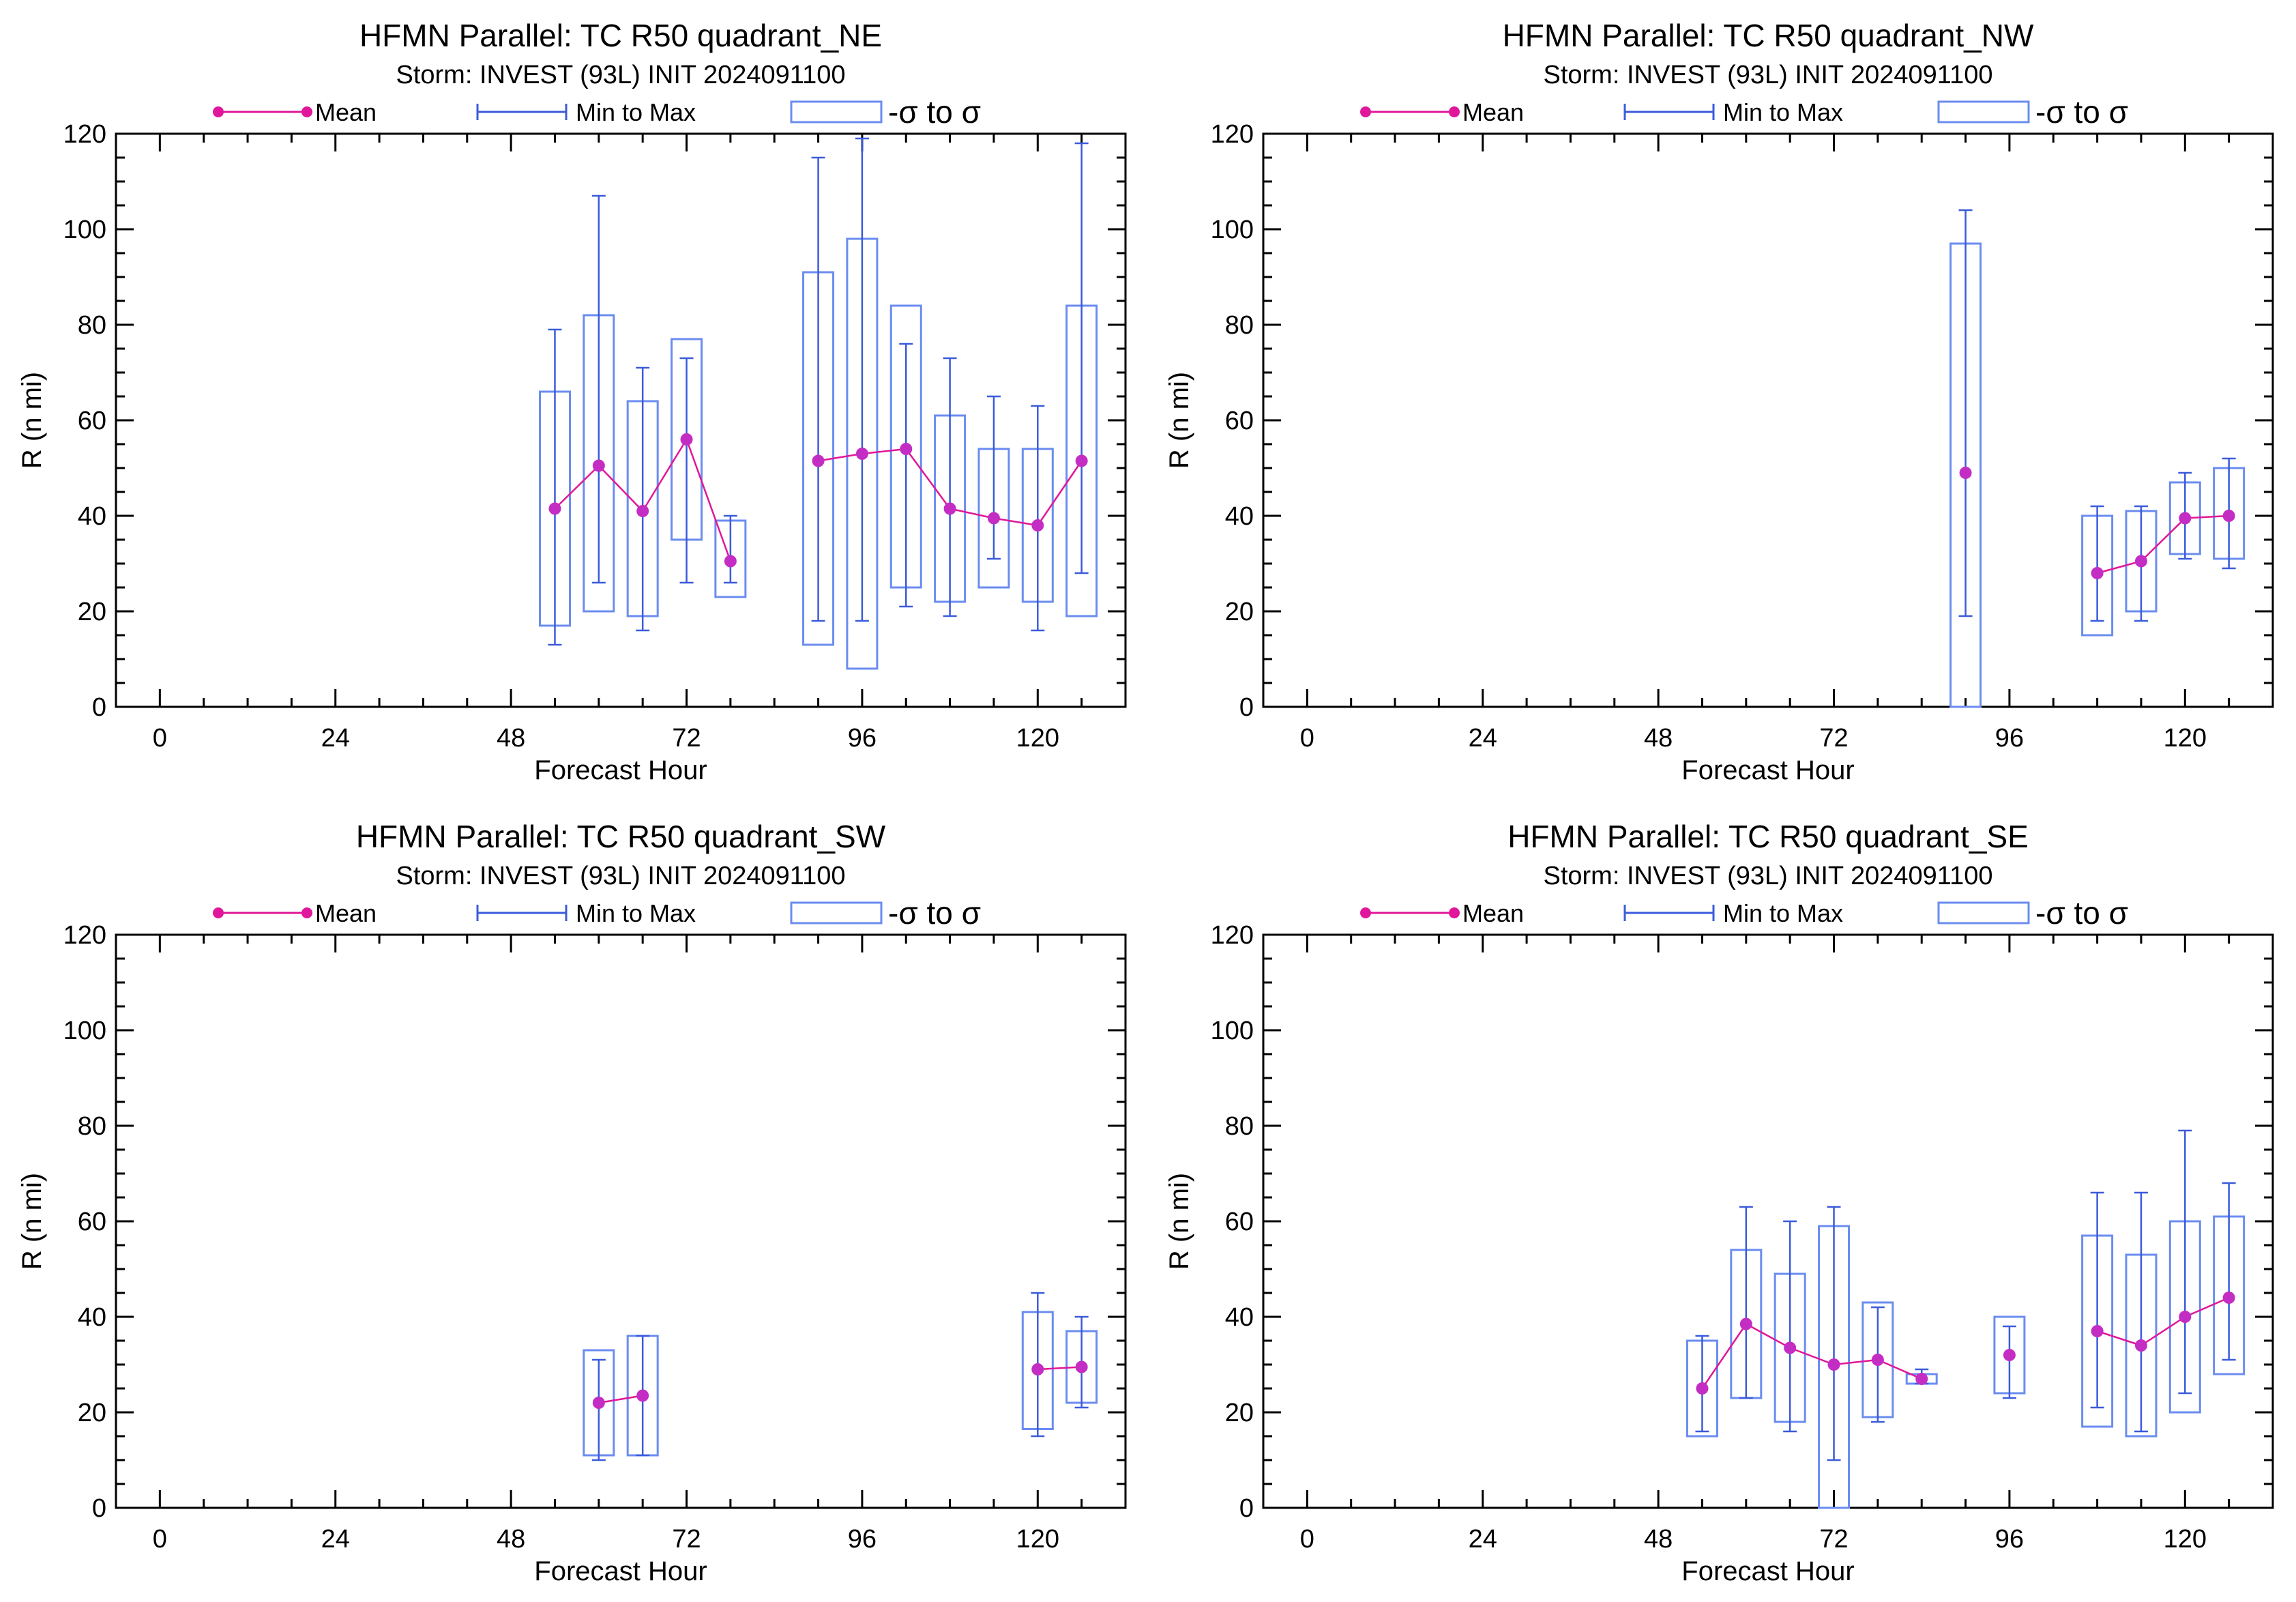 This screenshot has height=1602, width=2296. What do you see at coordinates (1768, 36) in the screenshot?
I see `chart-title: HFMN Parallel: TC R50 quadrant_NW` at bounding box center [1768, 36].